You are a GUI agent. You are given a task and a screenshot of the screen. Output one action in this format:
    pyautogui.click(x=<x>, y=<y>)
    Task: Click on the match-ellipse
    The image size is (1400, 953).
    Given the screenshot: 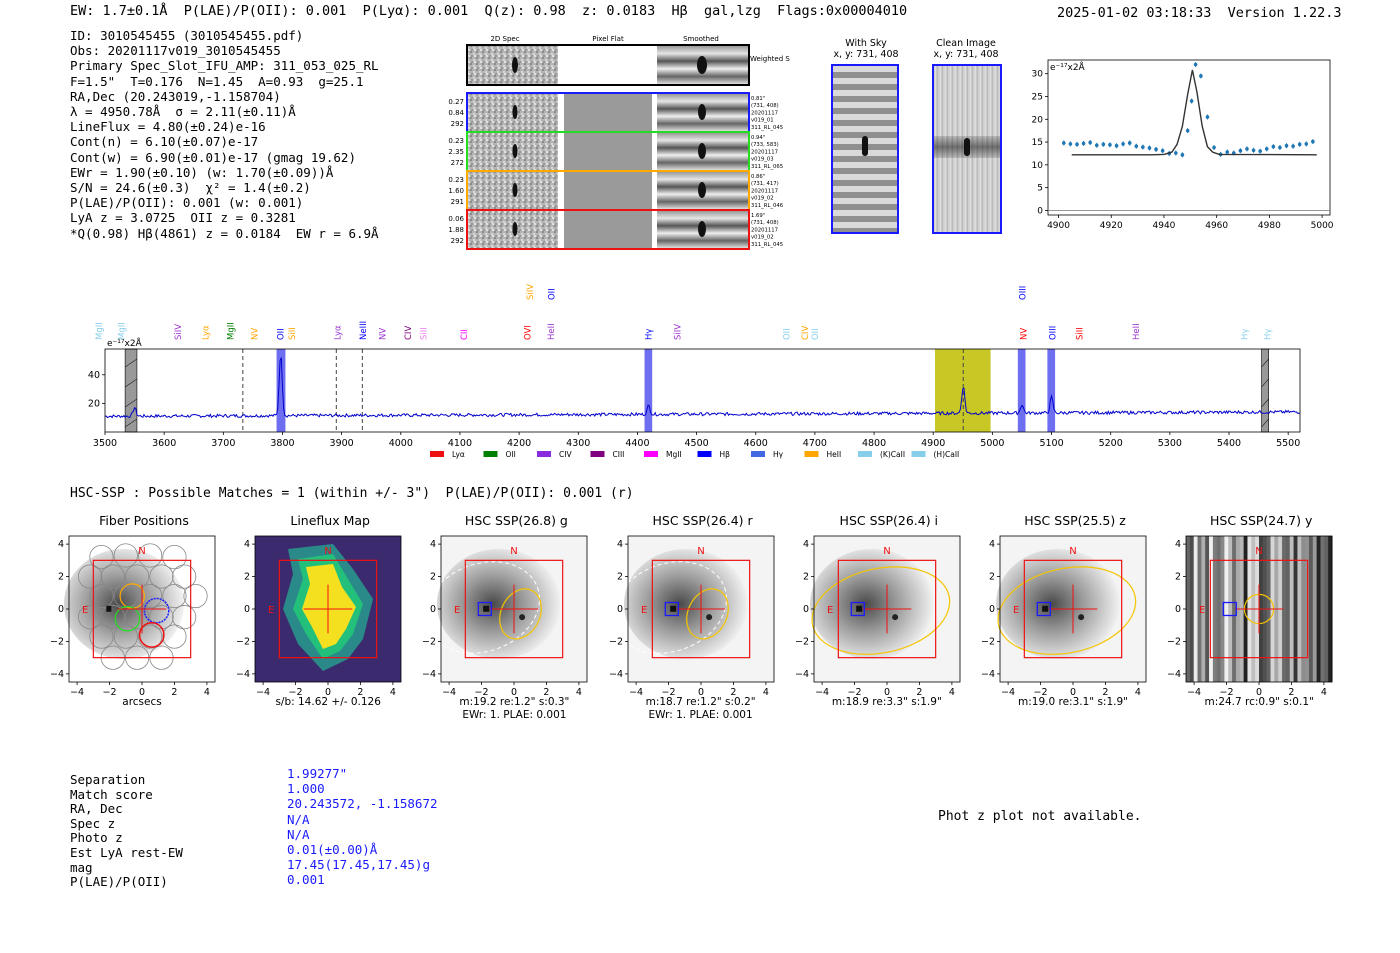 What is the action you would take?
    pyautogui.click(x=707, y=614)
    